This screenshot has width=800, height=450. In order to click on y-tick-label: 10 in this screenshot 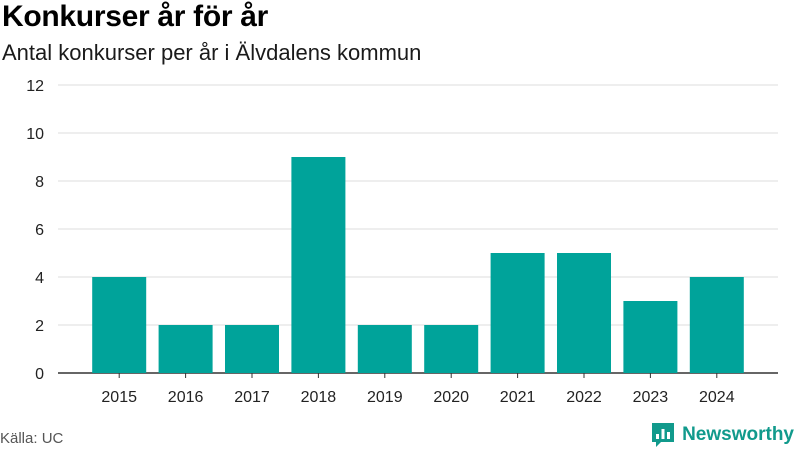, I will do `click(35, 134)`.